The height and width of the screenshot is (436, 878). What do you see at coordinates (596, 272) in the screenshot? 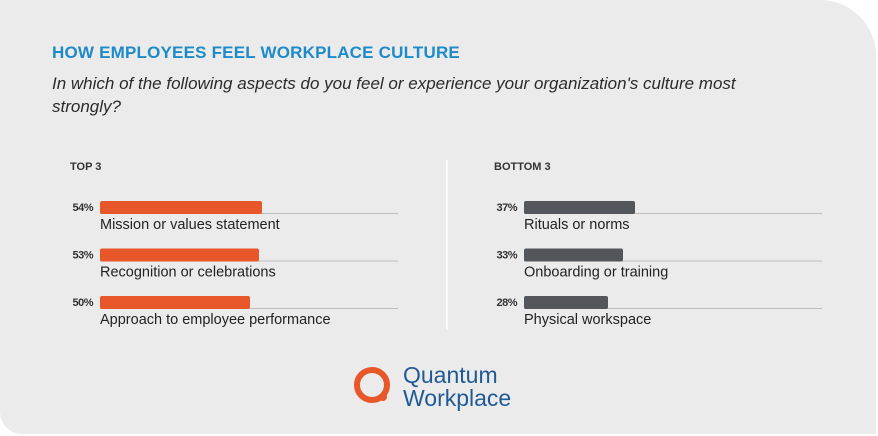
I see `category-label: Onboarding or training` at bounding box center [596, 272].